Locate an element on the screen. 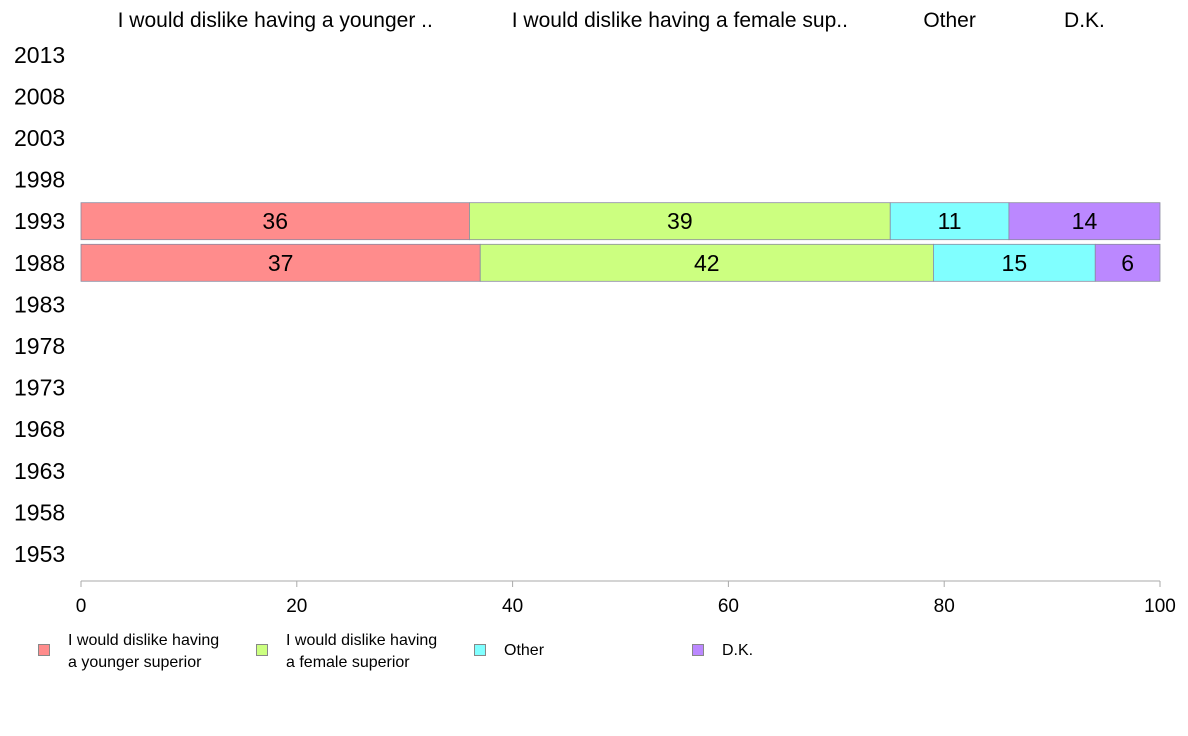  column-header-i-would-dislike-having-a-younger-superior: I would dislike having a younger .. is located at coordinates (275, 20).